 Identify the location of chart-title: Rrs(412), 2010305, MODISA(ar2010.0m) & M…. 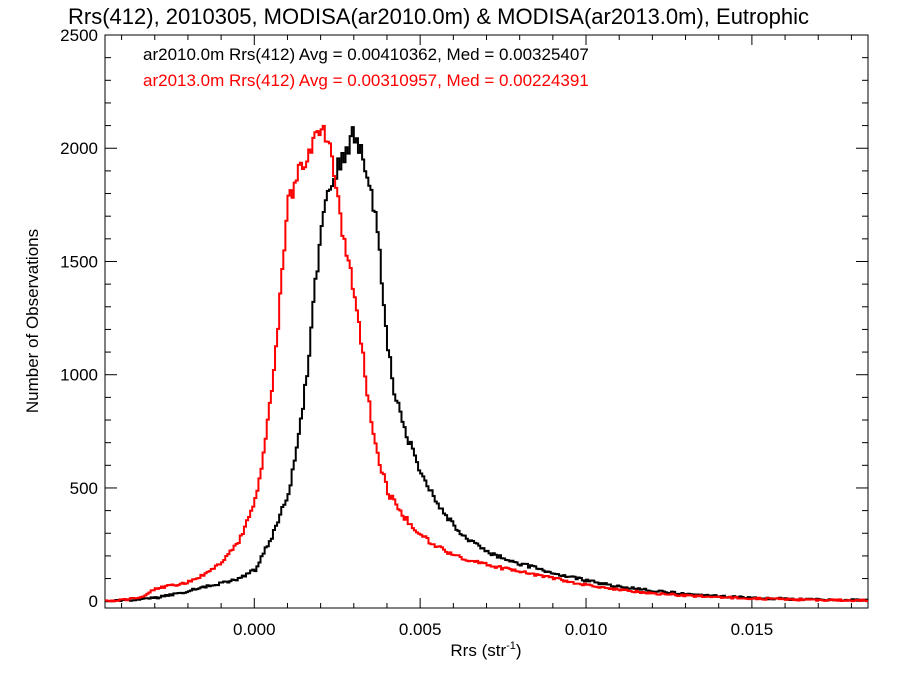
(438, 16).